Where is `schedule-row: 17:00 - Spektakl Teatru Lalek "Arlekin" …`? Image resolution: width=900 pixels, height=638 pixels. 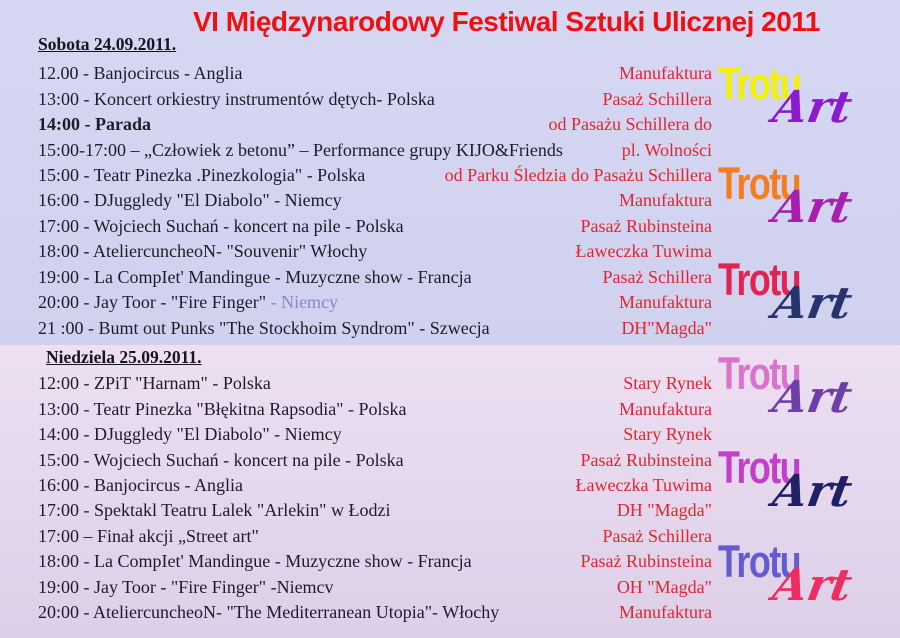 schedule-row: 17:00 - Spektakl Teatru Lalek "Arlekin" … is located at coordinates (375, 510).